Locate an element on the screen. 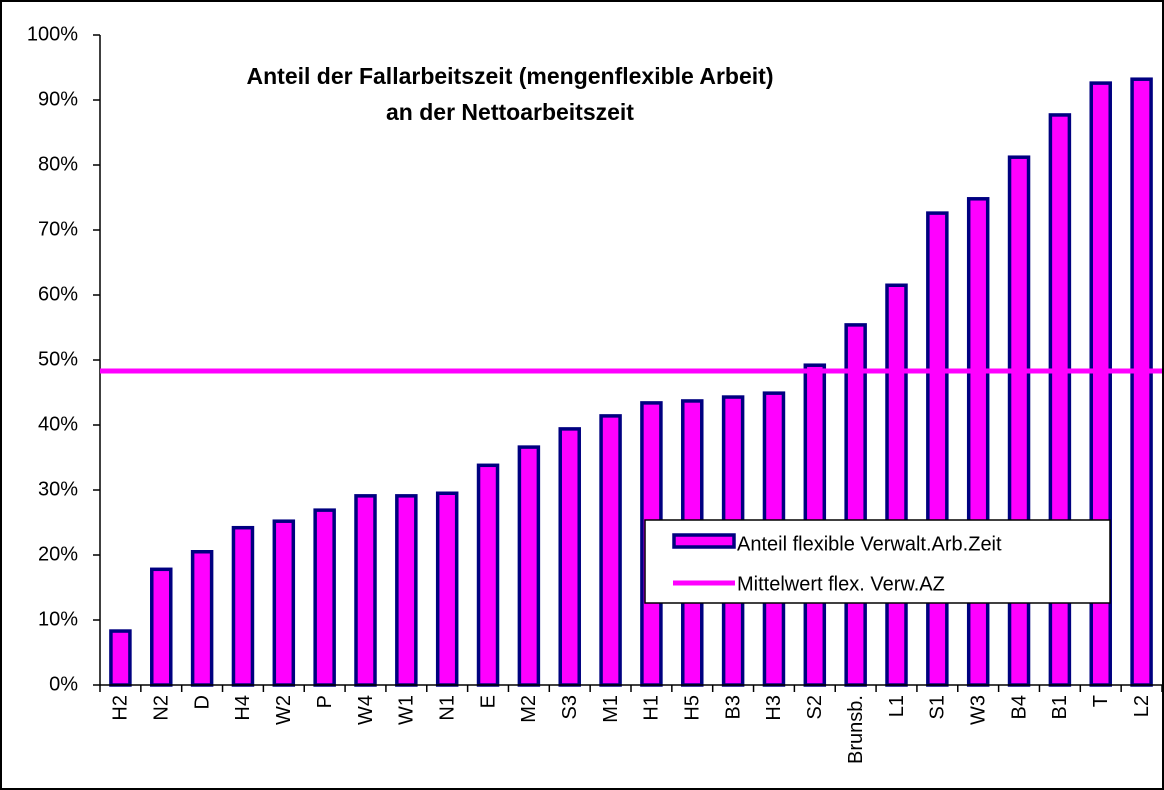 This screenshot has height=790, width=1164. x-tick-label: B3 is located at coordinates (733, 707).